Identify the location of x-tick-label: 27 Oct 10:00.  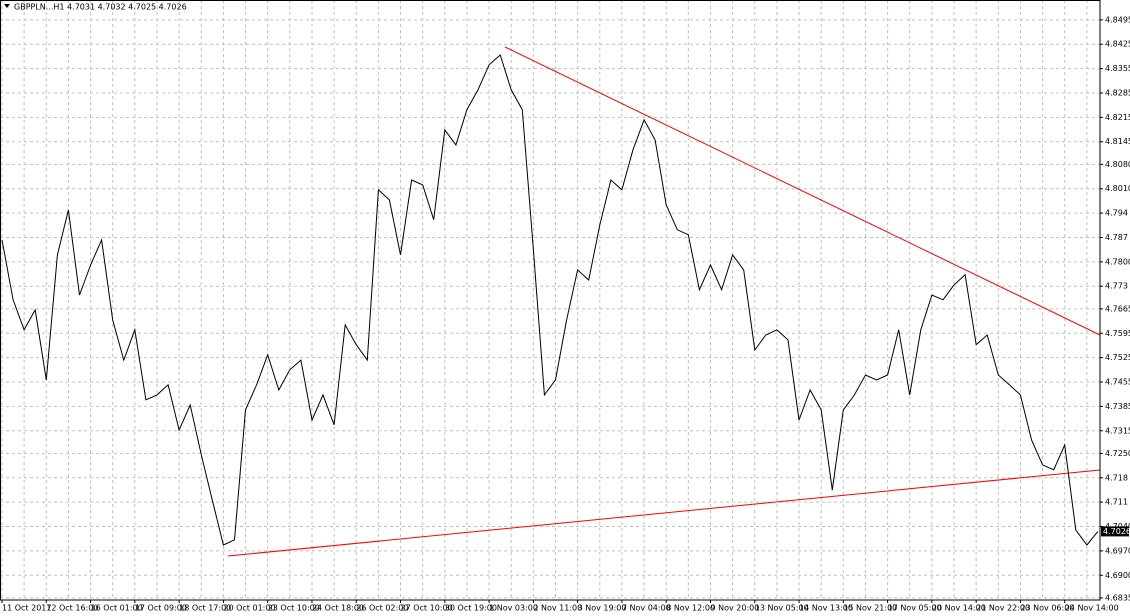
(427, 608).